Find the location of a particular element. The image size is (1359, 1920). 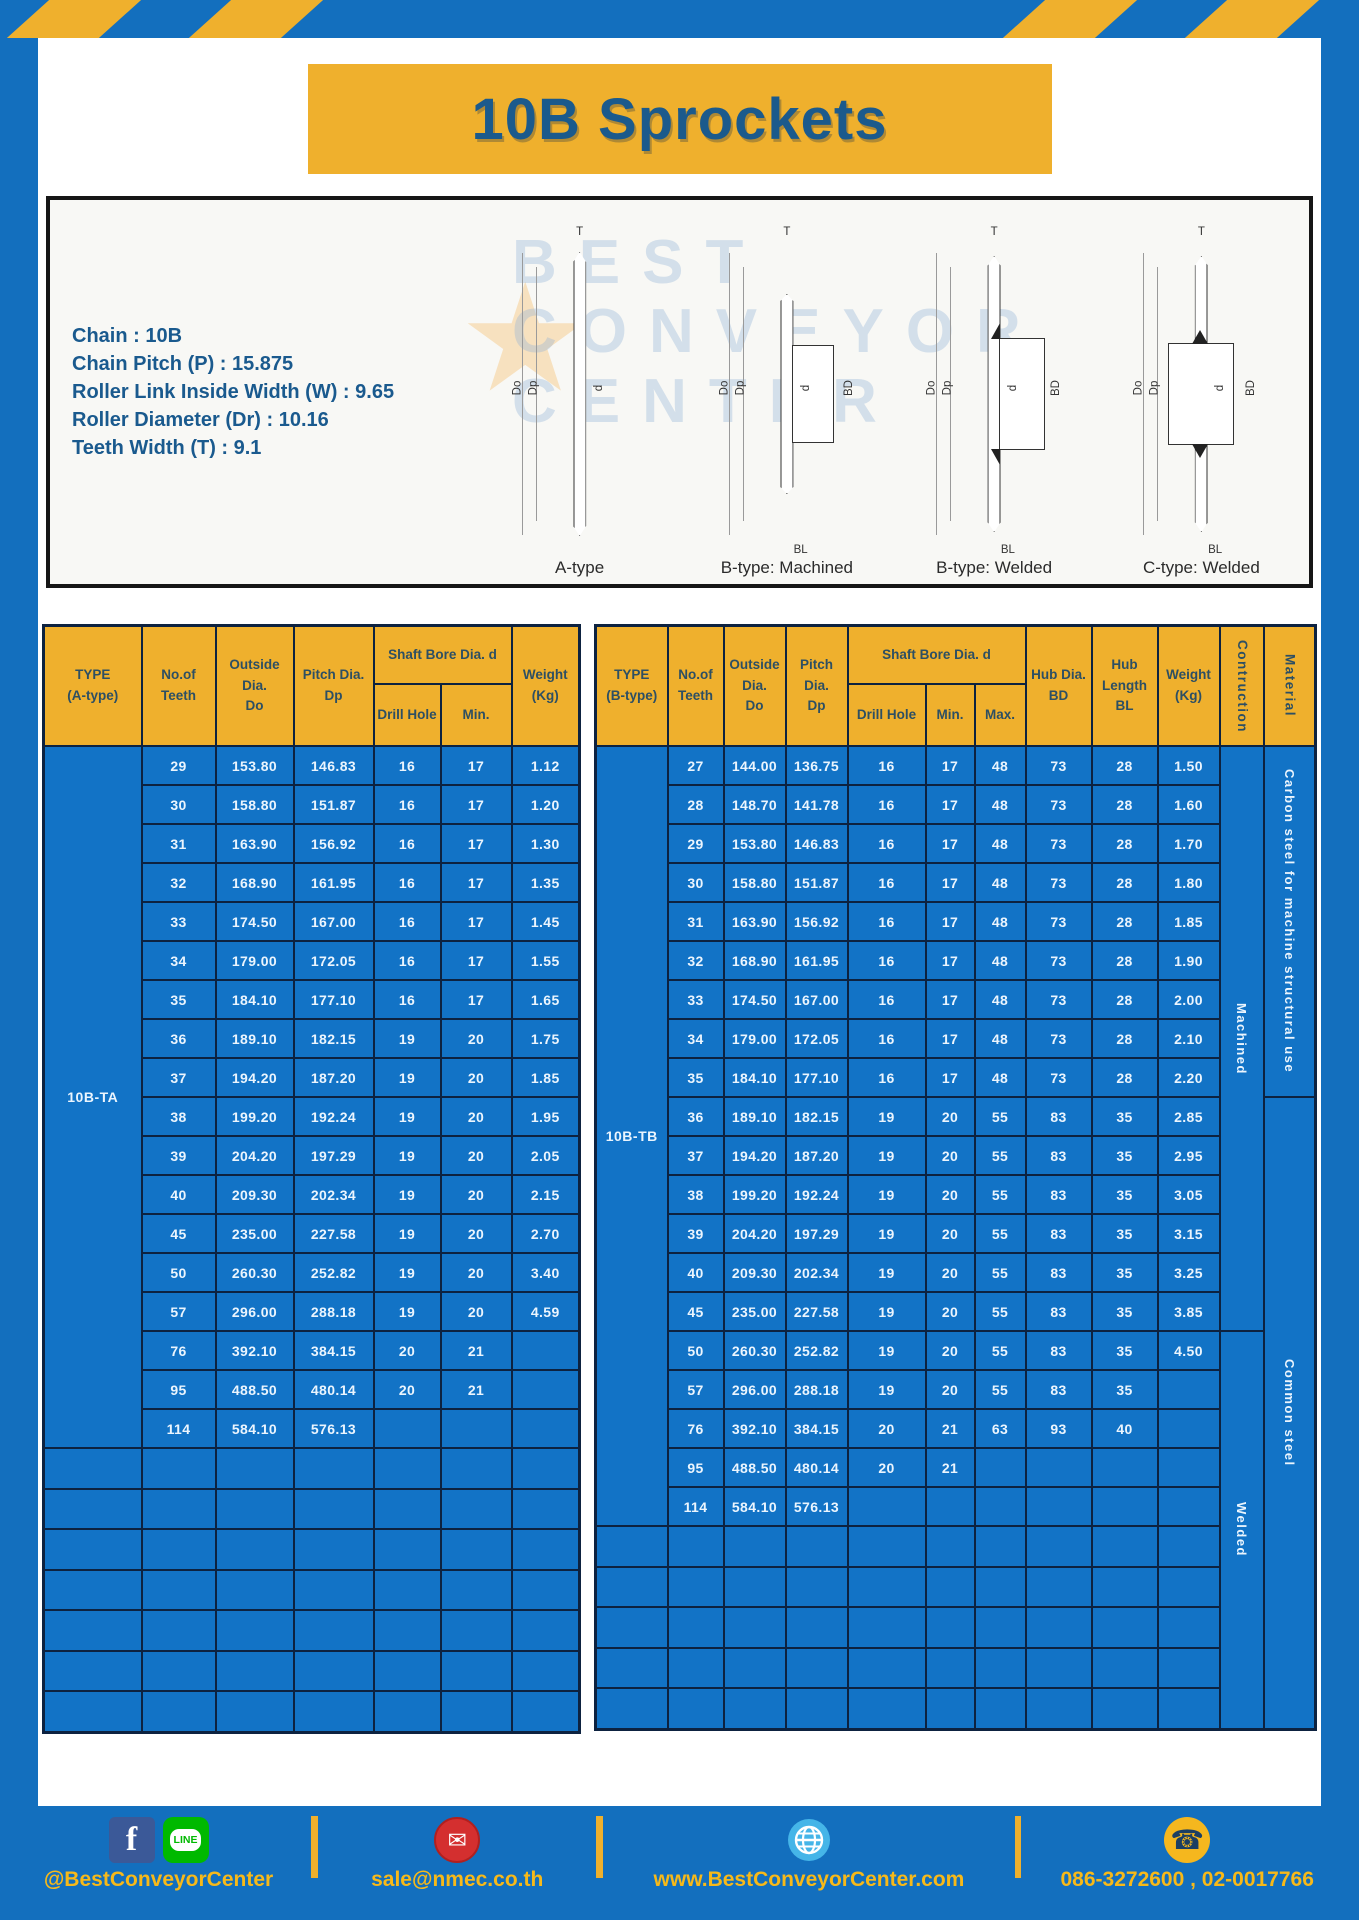

line-bubble: LINE is located at coordinates (185, 1840).